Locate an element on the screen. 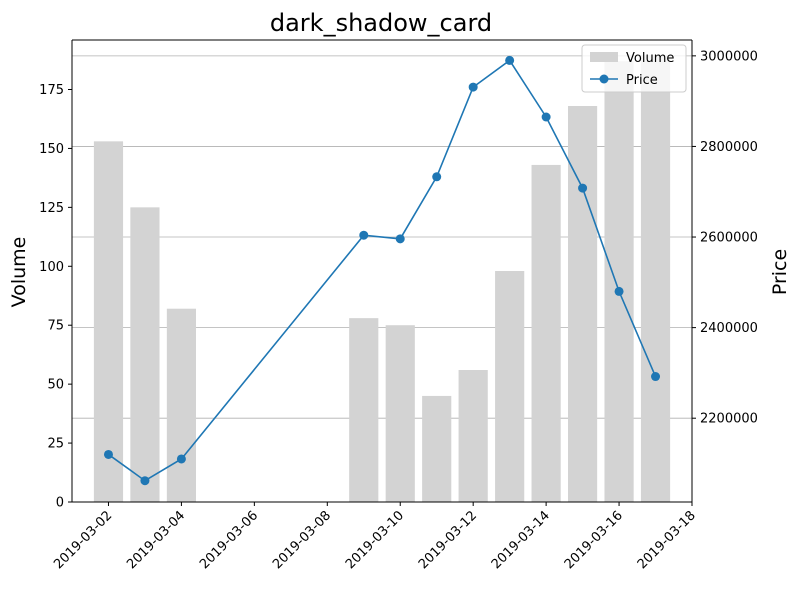 The height and width of the screenshot is (592, 798). x-tick-label: 2019-03-10 is located at coordinates (375, 540).